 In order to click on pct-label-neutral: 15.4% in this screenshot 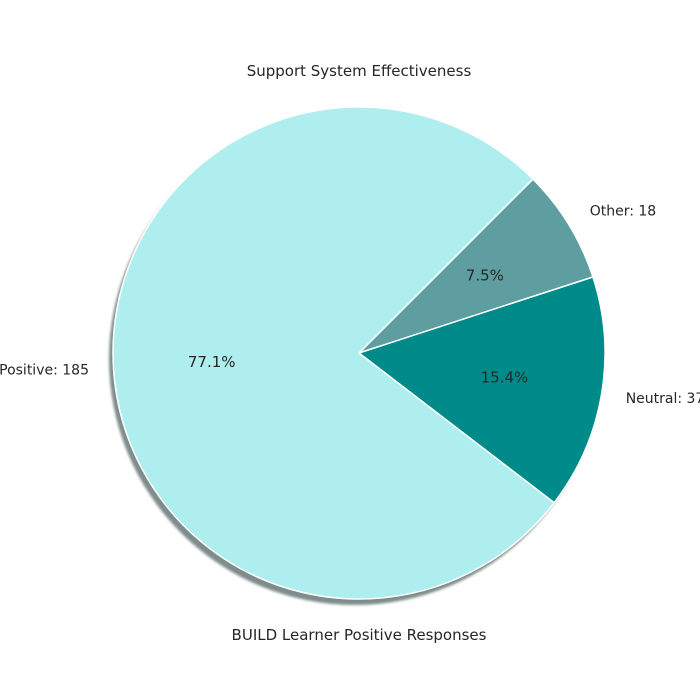, I will do `click(505, 377)`.